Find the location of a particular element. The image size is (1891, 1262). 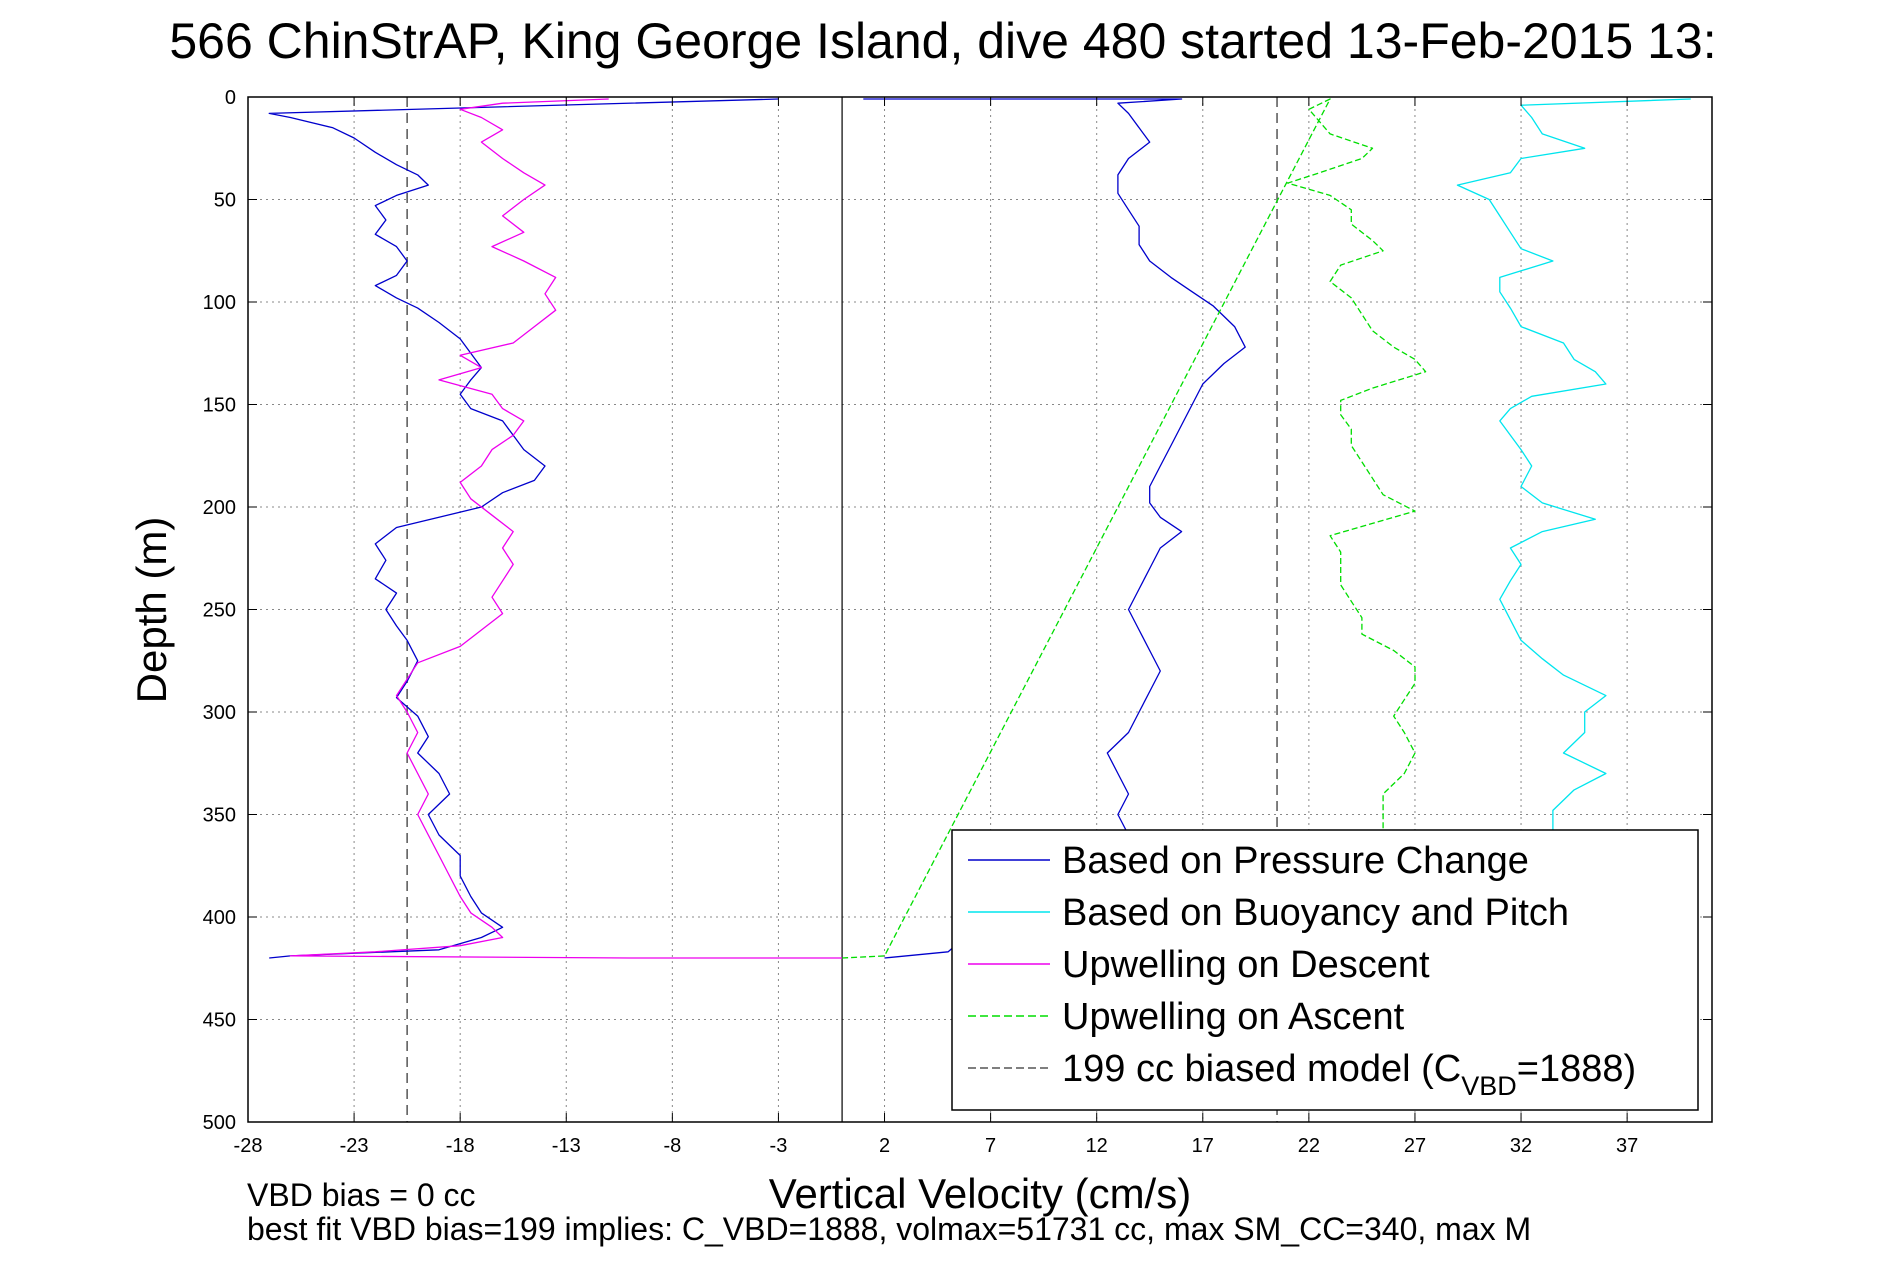

y-tick-labels: 0 50 100 150 200 250 300 350 400 450 500 is located at coordinates (219, 610).